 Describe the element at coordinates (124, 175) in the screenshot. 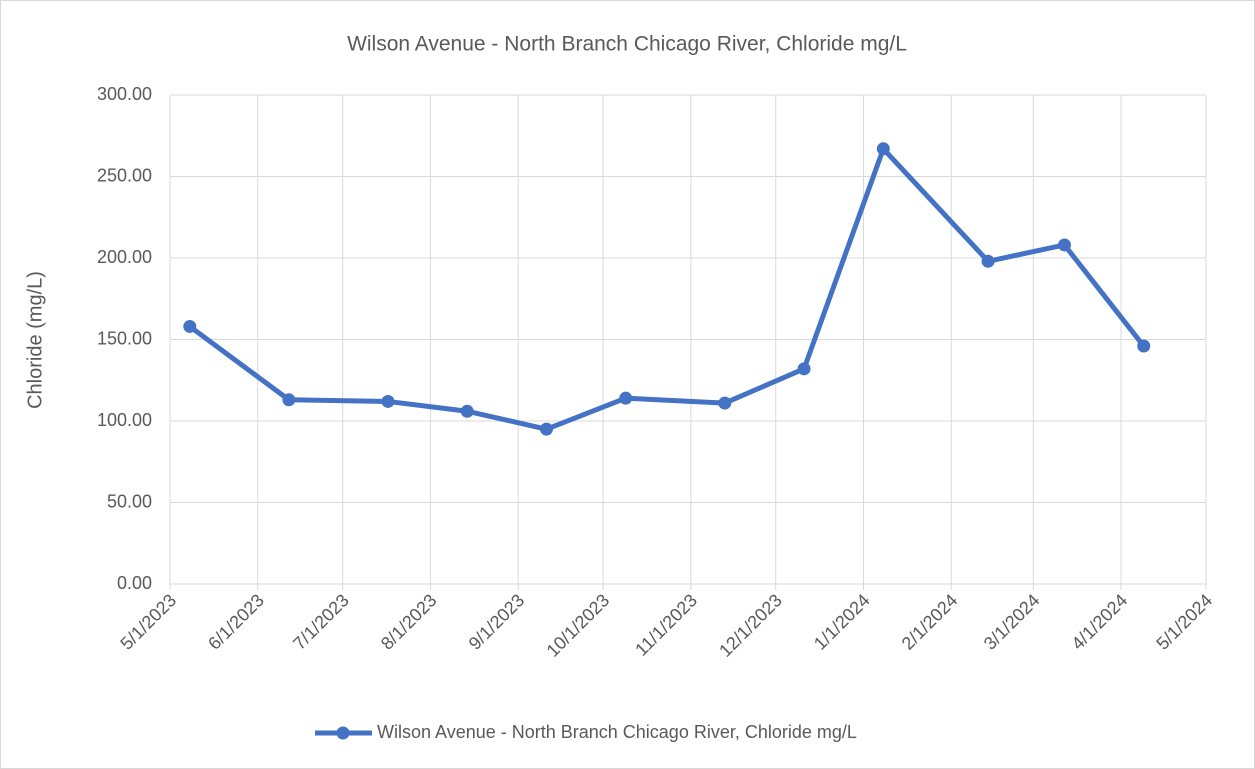

I see `y-tick-label: 250.00` at that location.